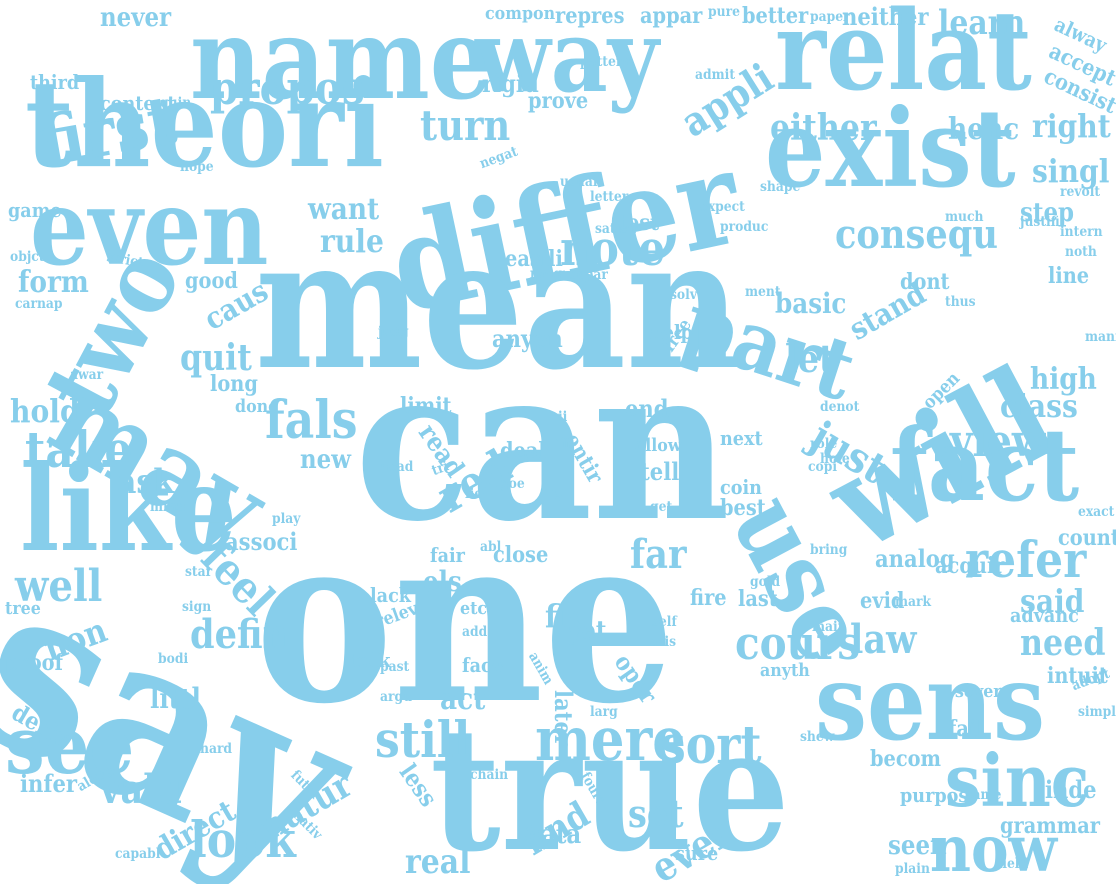 The width and height of the screenshot is (1116, 884). What do you see at coordinates (286, 519) in the screenshot?
I see `word-play: play` at bounding box center [286, 519].